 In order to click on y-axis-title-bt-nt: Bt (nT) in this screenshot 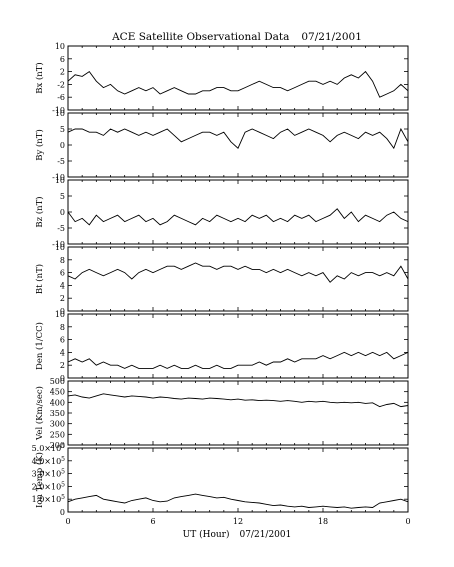, I will do `click(39, 279)`.